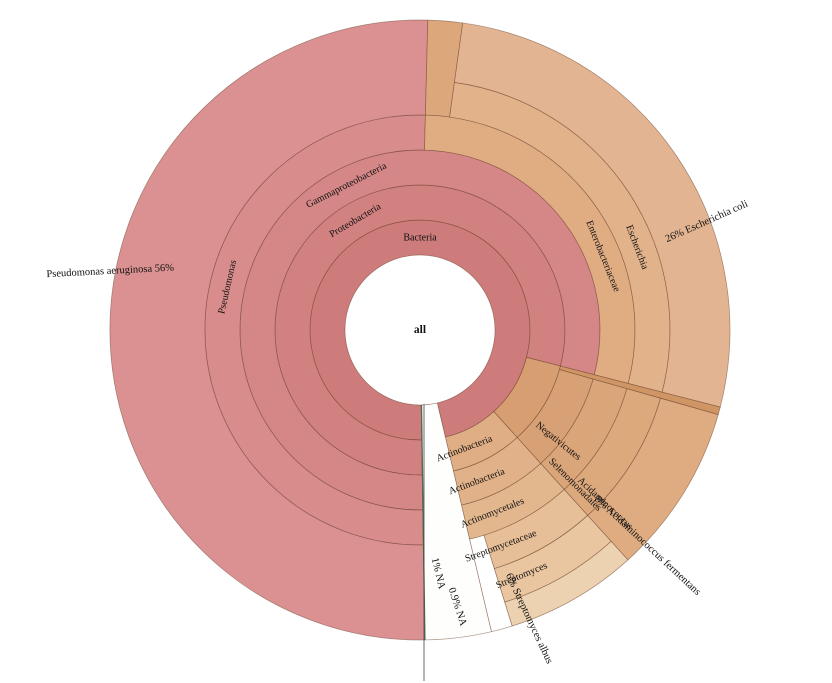 Image resolution: width=832 pixels, height=683 pixels. What do you see at coordinates (420, 238) in the screenshot?
I see `label-bacteria: Bacteria` at bounding box center [420, 238].